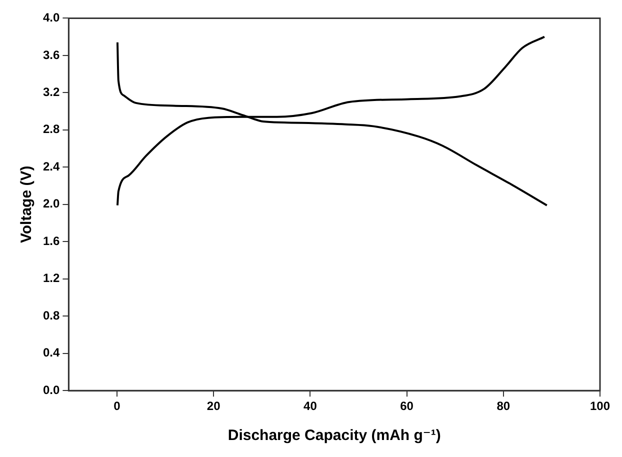 This screenshot has width=622, height=457. I want to click on y-tick-label: 1.6, so click(51, 241).